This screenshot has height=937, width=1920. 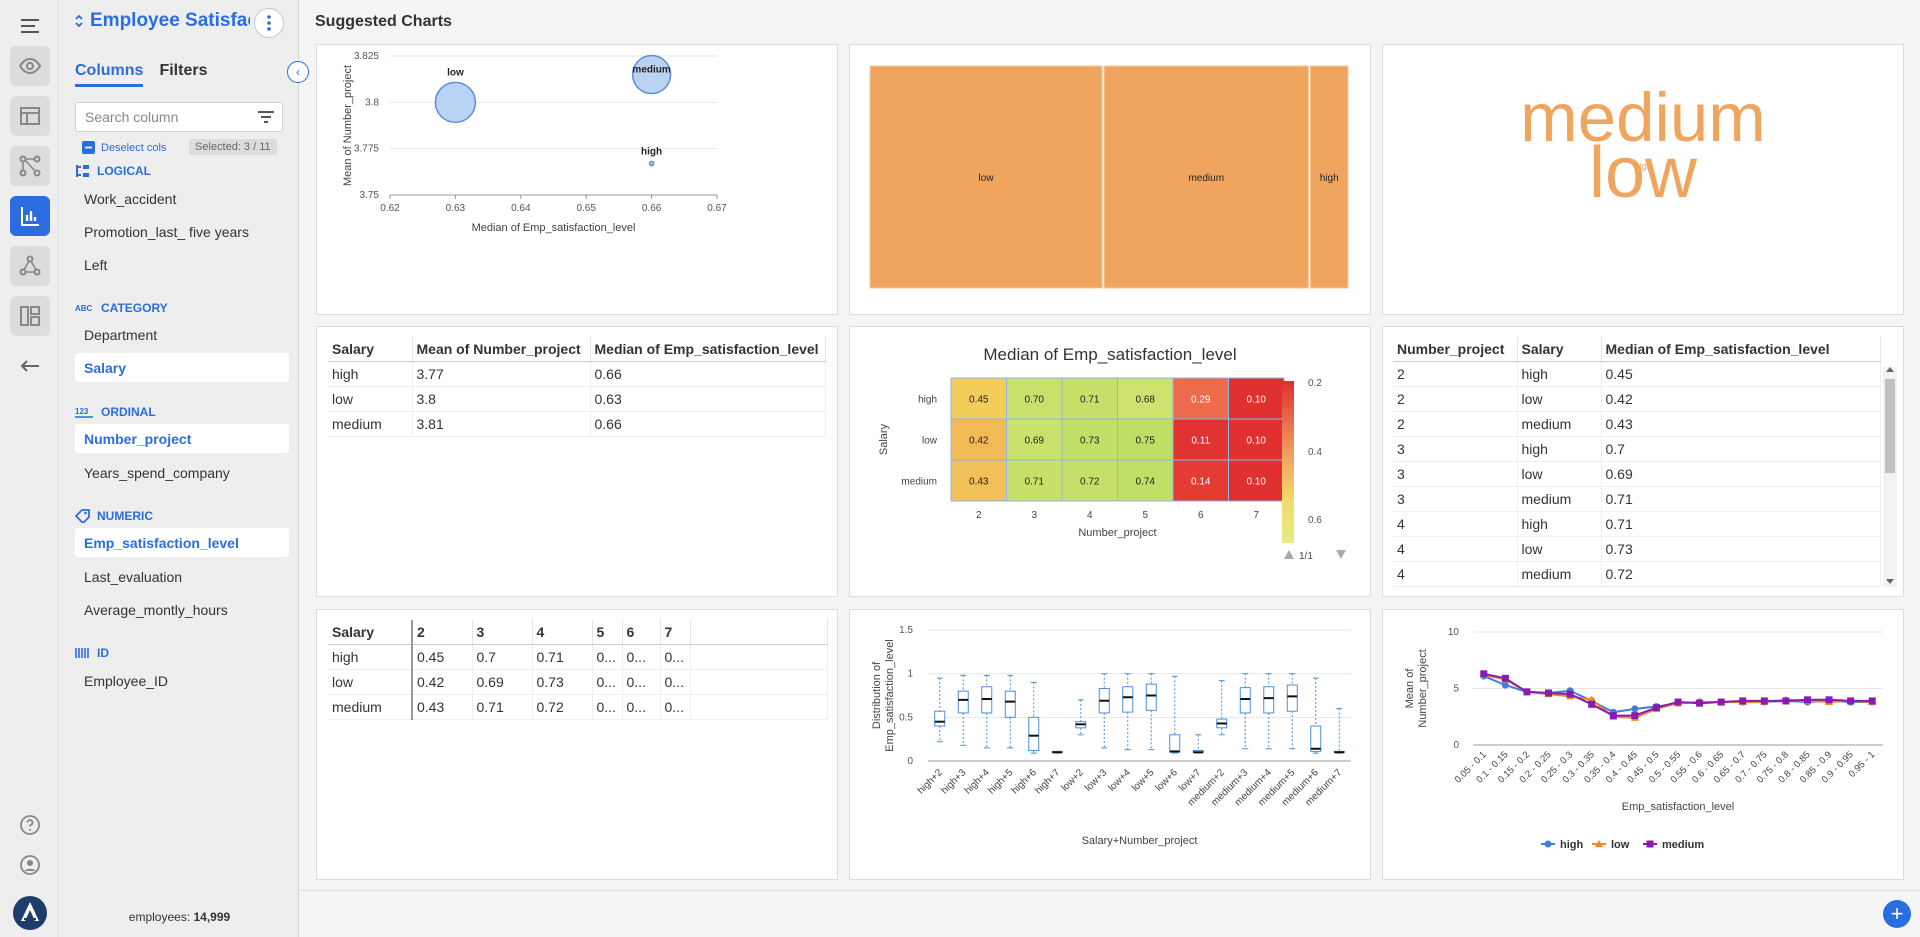 I want to click on sort-chevrons-icon, so click(x=79, y=21).